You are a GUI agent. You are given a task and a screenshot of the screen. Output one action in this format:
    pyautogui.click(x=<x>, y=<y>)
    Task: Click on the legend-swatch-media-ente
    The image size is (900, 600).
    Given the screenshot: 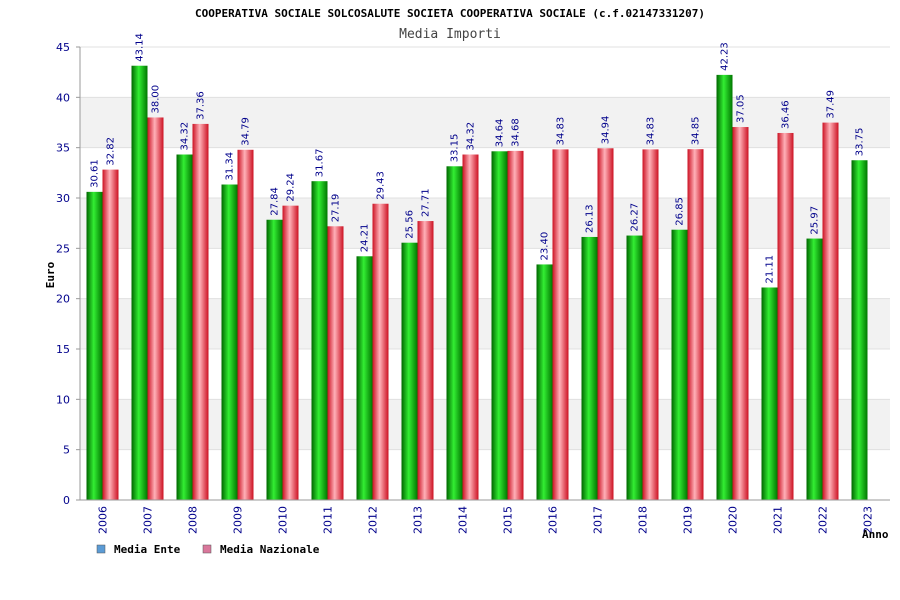 What is the action you would take?
    pyautogui.click(x=101, y=549)
    